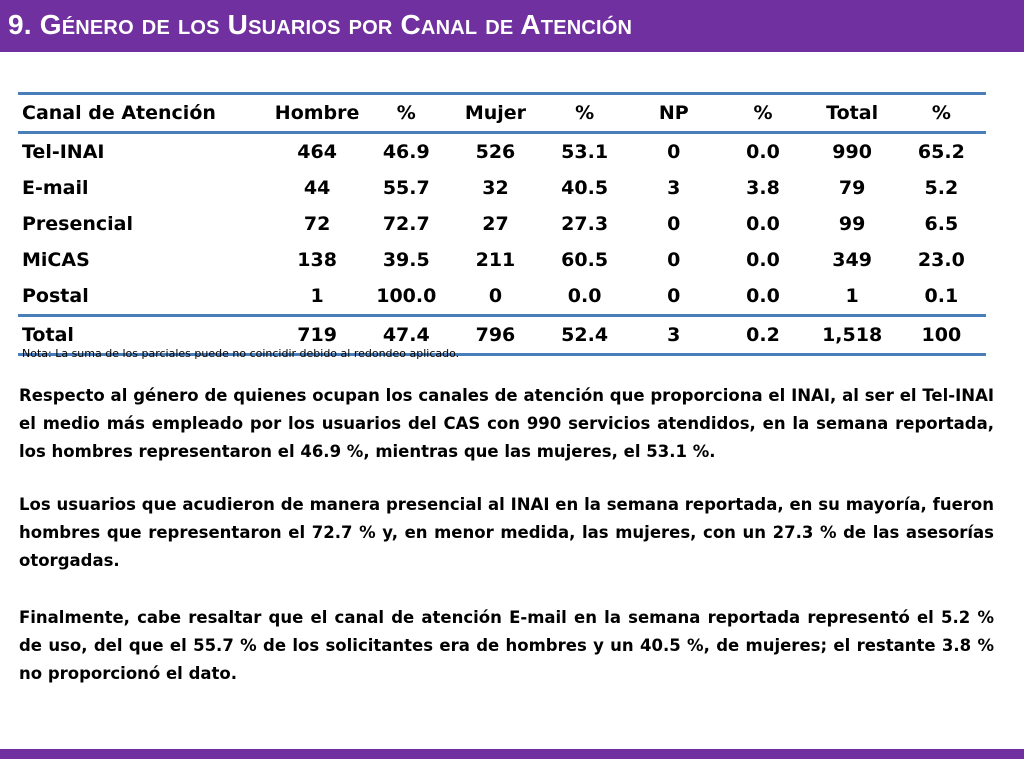 Image resolution: width=1024 pixels, height=768 pixels. What do you see at coordinates (585, 152) in the screenshot?
I see `table-cell: 53.1` at bounding box center [585, 152].